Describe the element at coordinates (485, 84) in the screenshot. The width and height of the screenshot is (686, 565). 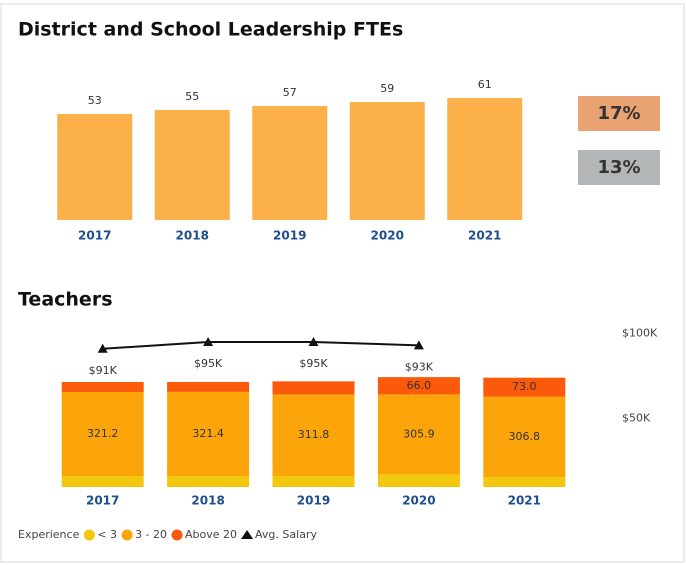
I see `data-label: 61` at that location.